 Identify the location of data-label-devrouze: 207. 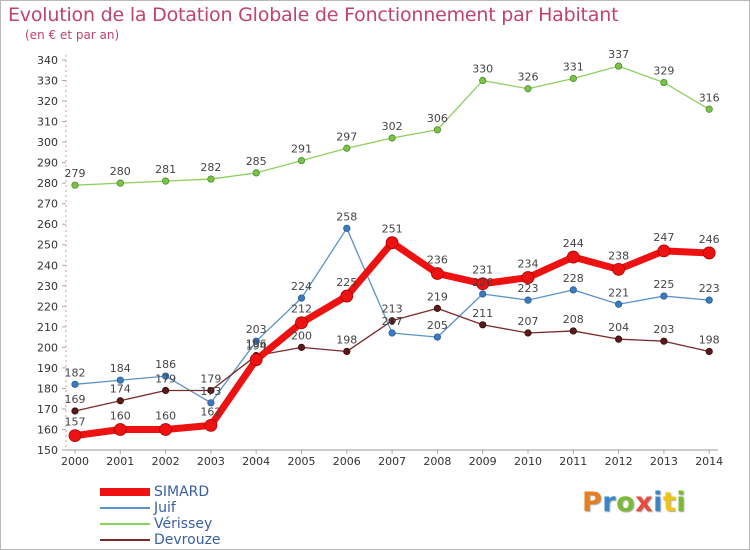
(528, 321).